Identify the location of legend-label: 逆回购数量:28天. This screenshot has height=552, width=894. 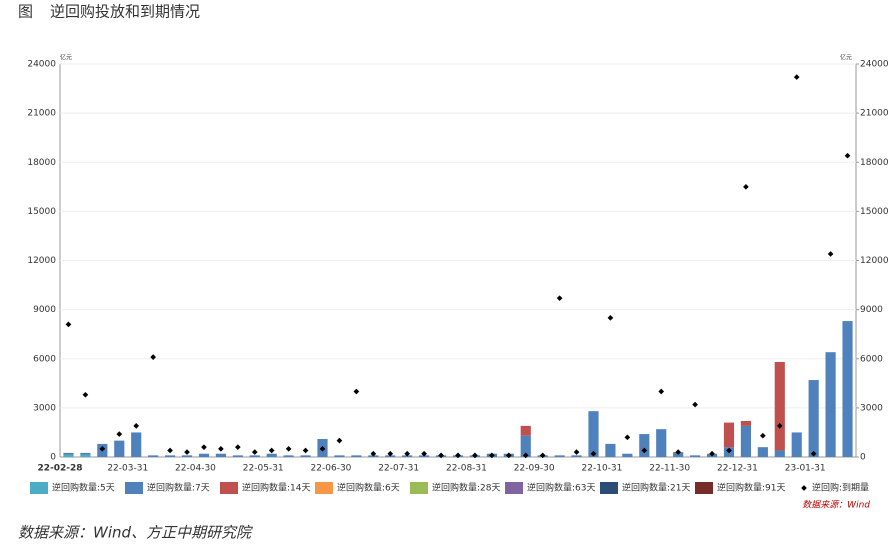
(466, 488).